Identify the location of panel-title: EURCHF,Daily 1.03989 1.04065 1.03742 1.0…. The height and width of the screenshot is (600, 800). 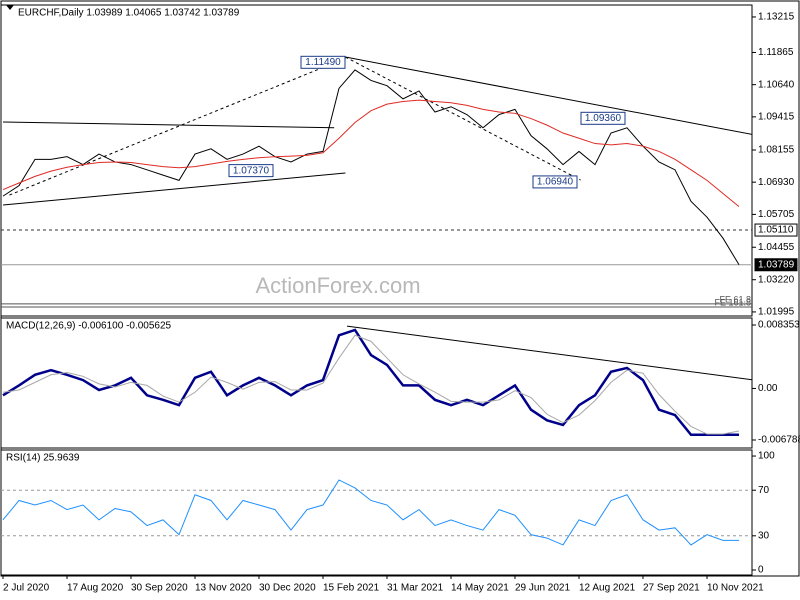
(129, 13).